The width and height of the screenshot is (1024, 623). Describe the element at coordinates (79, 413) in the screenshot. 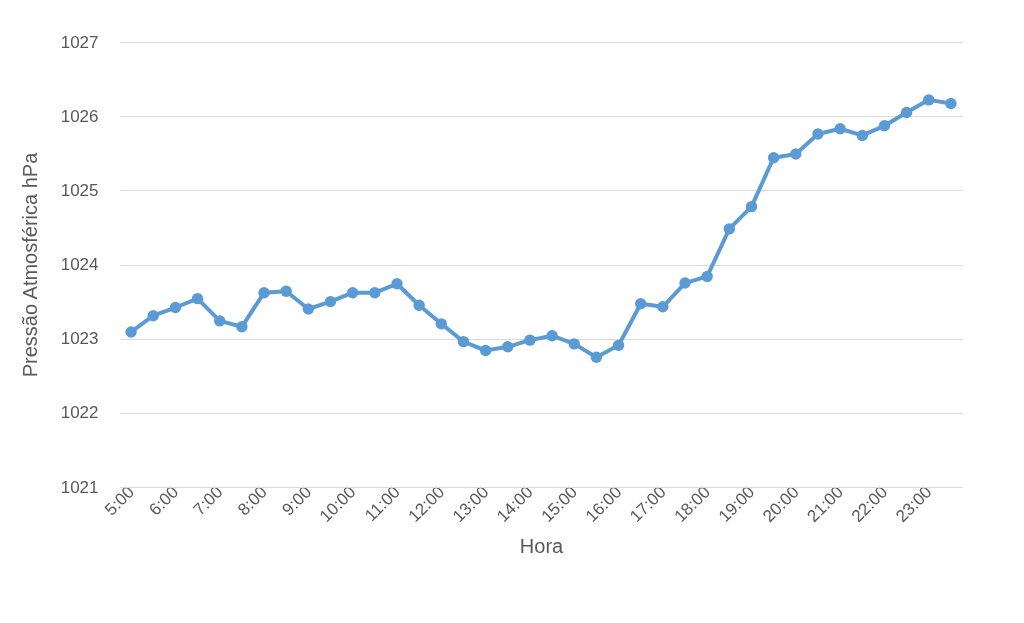

I see `y-tick-label: 1022` at that location.